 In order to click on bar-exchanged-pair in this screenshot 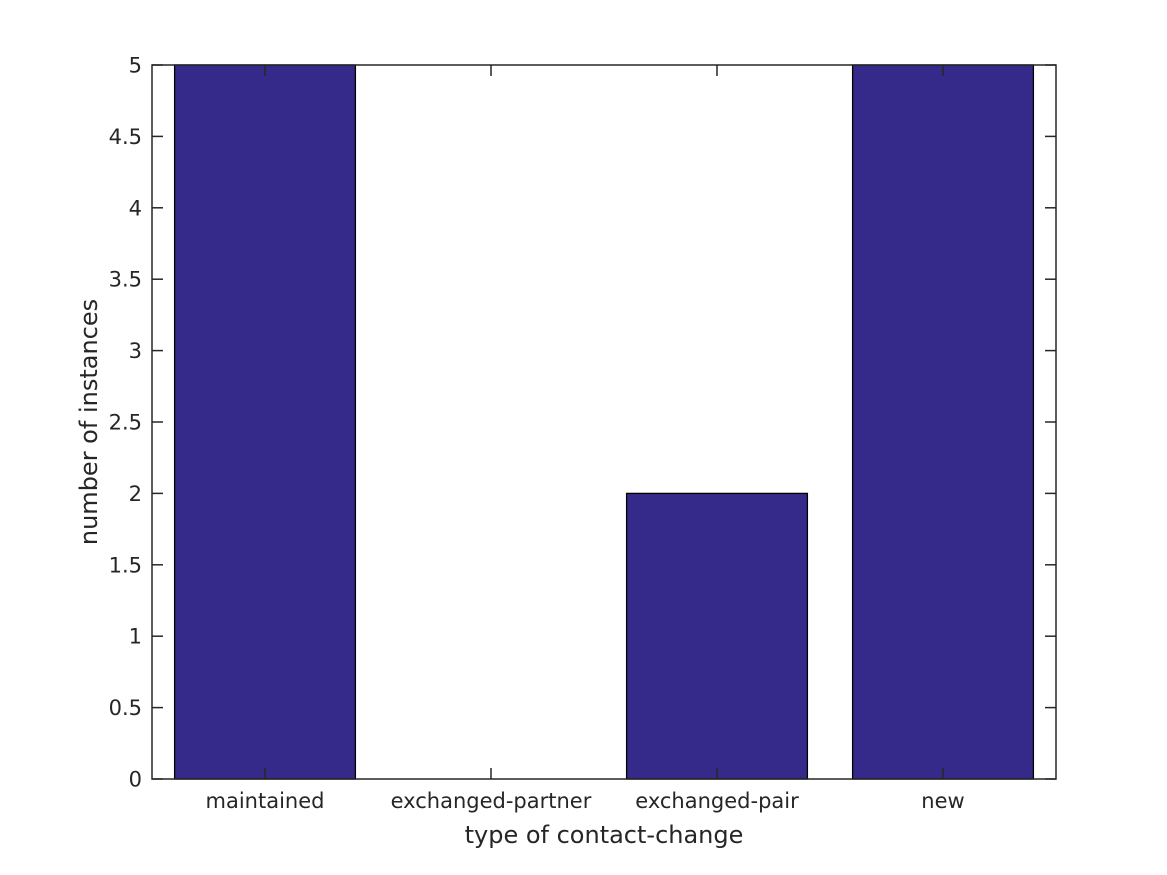, I will do `click(717, 636)`.